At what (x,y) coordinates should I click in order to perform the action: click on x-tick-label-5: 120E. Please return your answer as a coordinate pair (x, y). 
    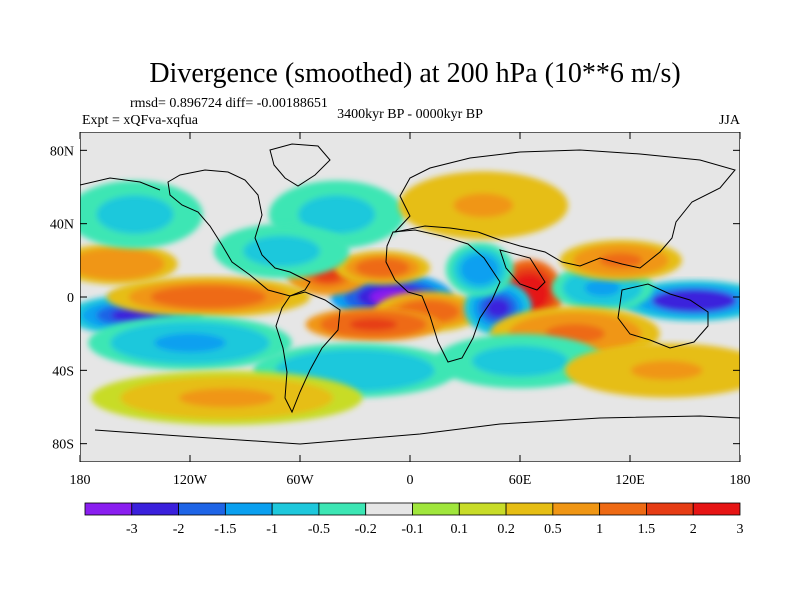
    Looking at the image, I should click on (630, 480).